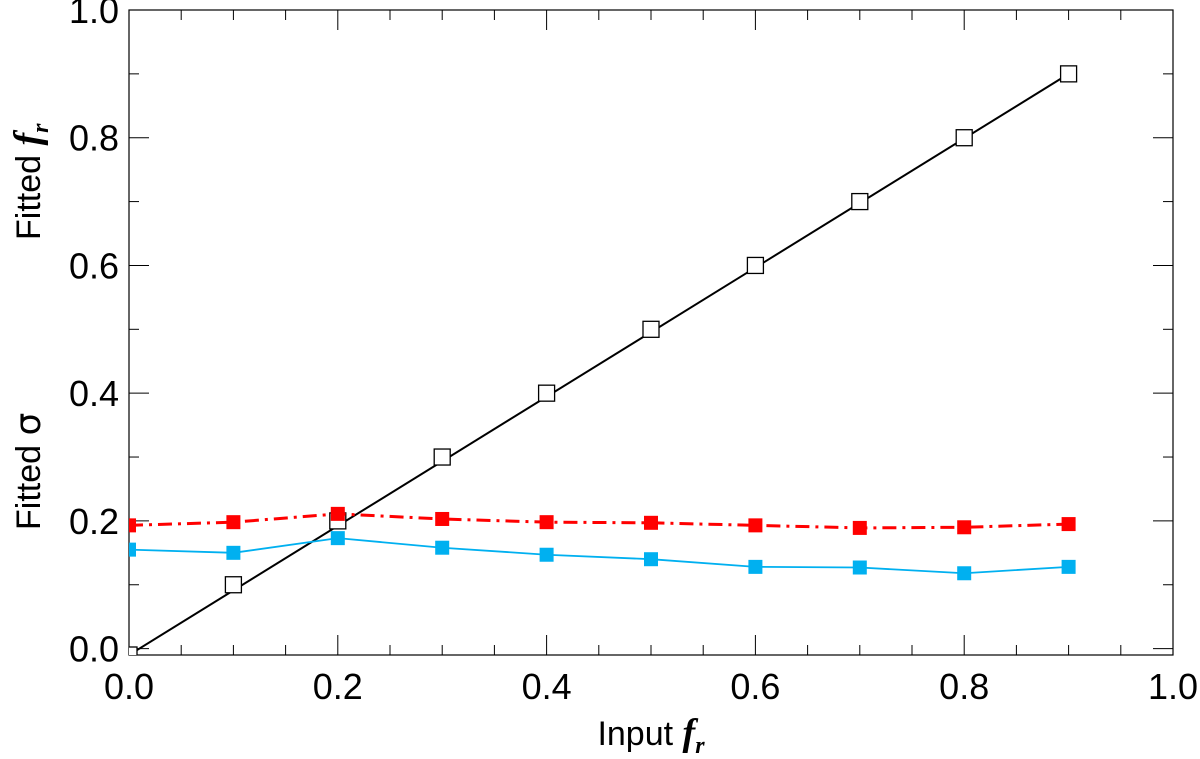 The height and width of the screenshot is (759, 1200). Describe the element at coordinates (639, 734) in the screenshot. I see `x-axis-label-text: Input` at that location.